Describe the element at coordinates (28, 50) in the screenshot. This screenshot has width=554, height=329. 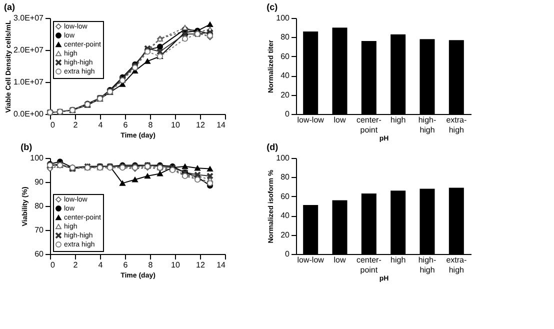
I see `y-tick-label: 2.0E+07` at that location.